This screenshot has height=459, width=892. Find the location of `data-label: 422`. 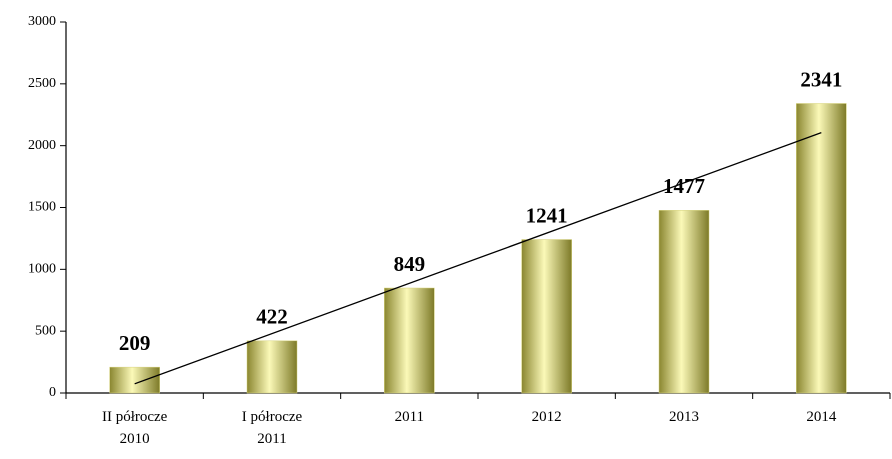

data-label: 422 is located at coordinates (272, 317).